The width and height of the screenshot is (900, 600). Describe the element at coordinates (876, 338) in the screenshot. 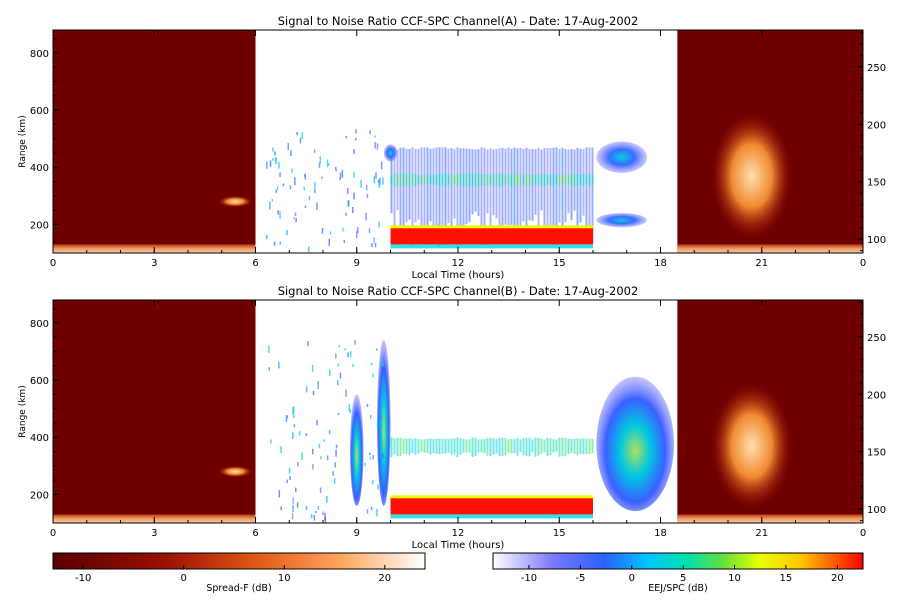

I see `y2-tick-label: 250` at that location.